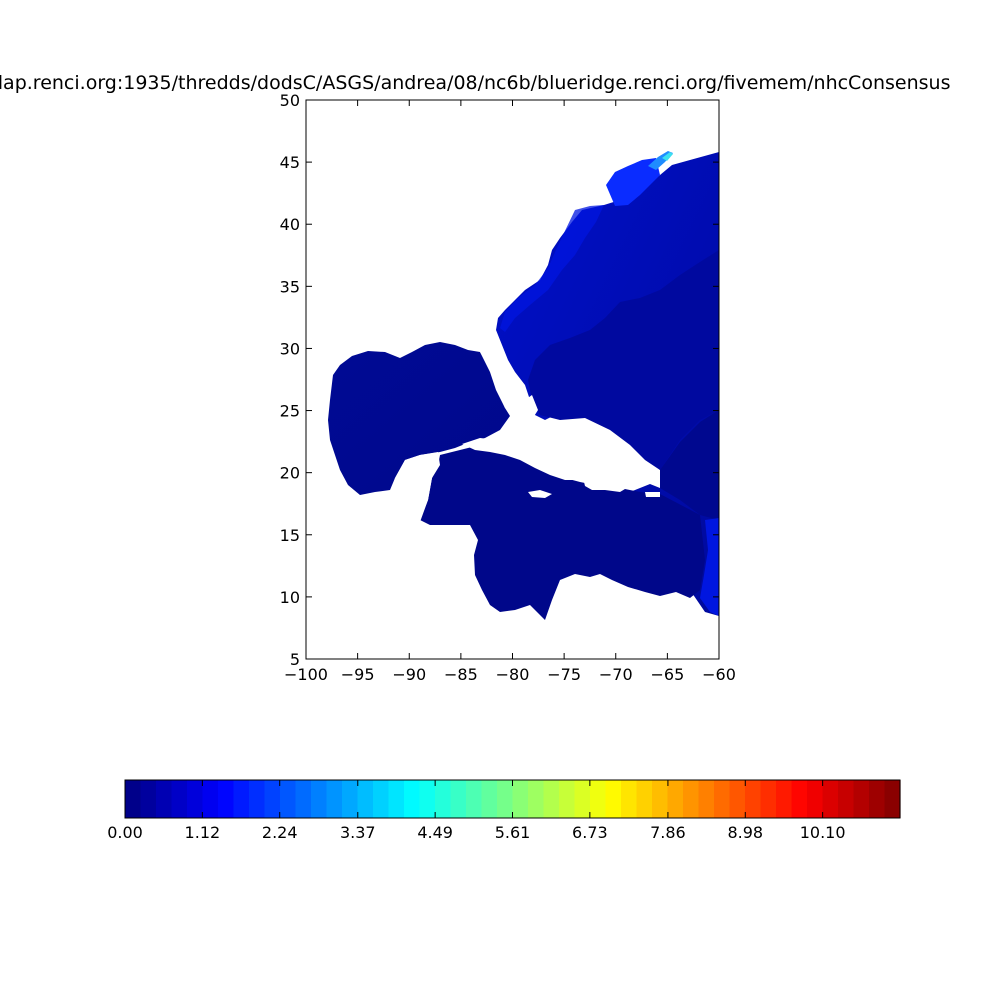 The width and height of the screenshot is (1000, 1000). I want to click on colorbar-tick-label: 2.24, so click(280, 832).